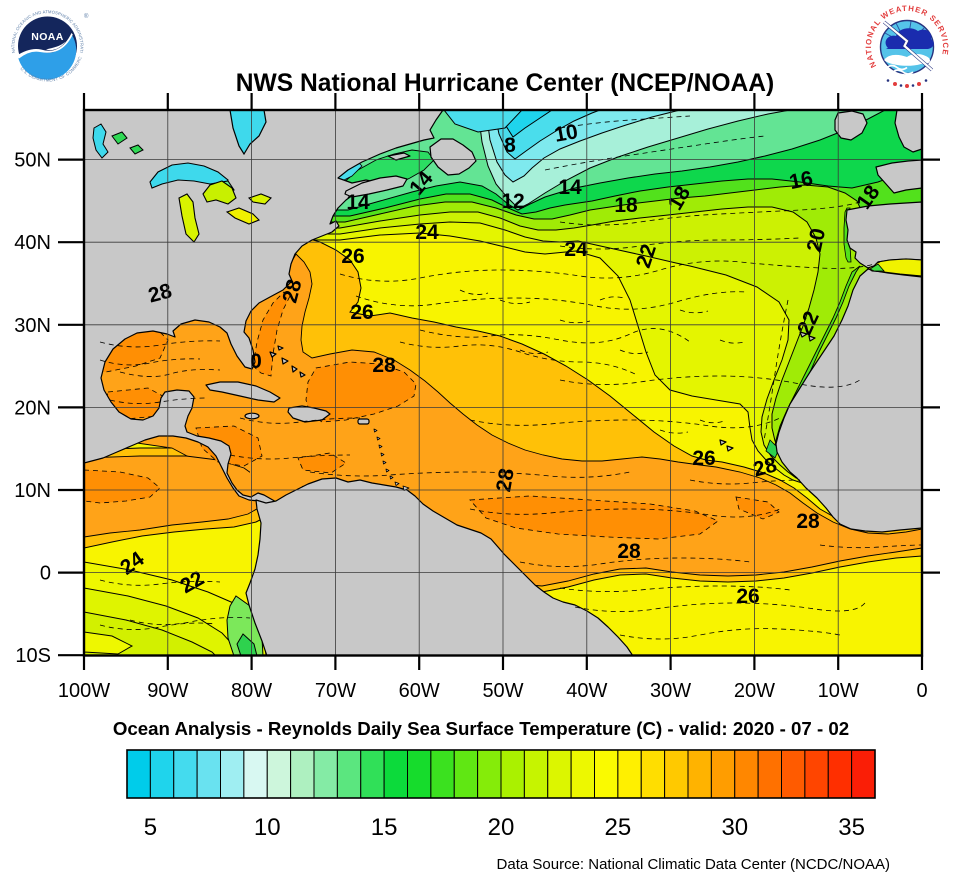 This screenshot has width=959, height=889. Describe the element at coordinates (167, 691) in the screenshot. I see `svg-text: 90W` at that location.